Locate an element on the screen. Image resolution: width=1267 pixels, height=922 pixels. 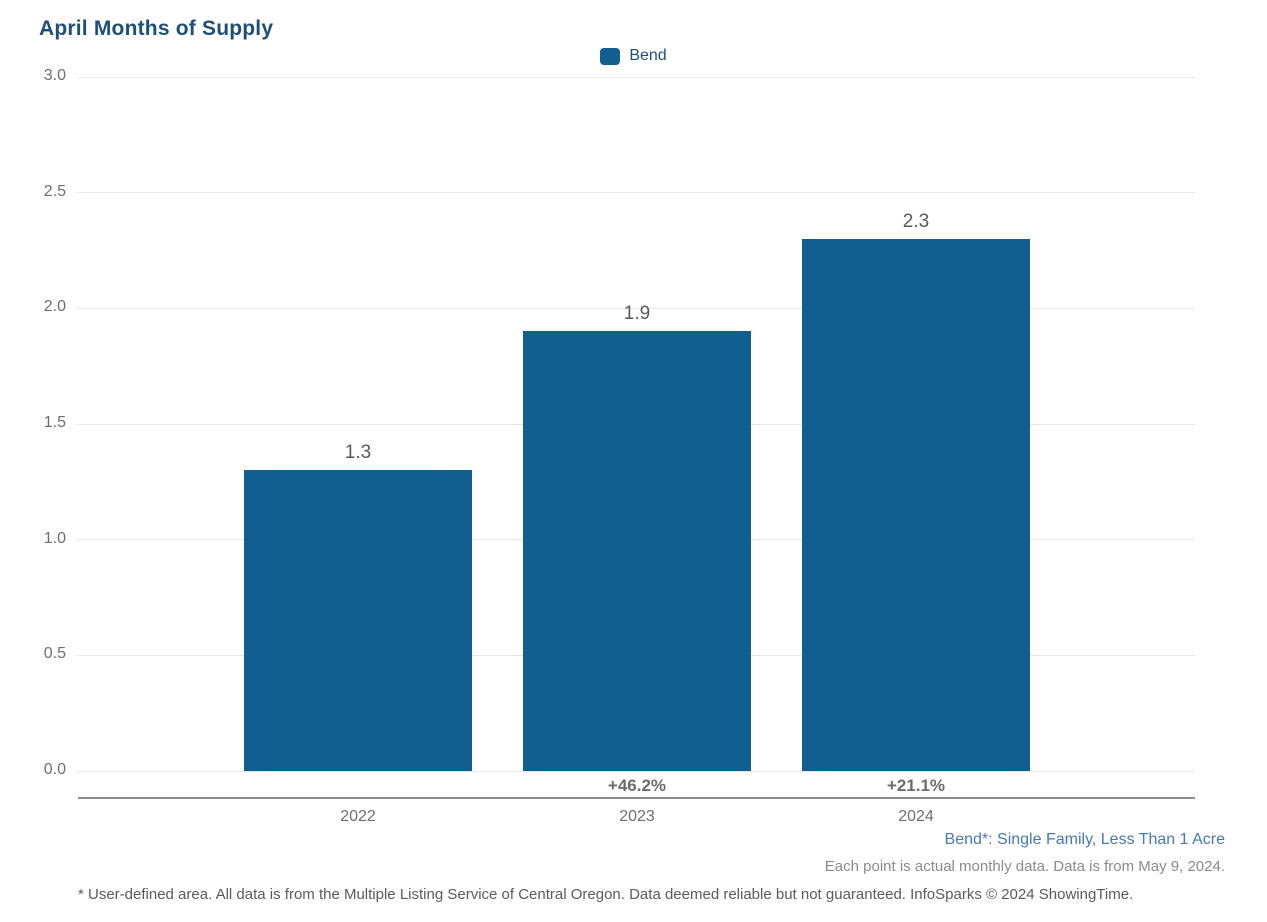
bar-value-label-2022: 1.3 is located at coordinates (358, 453).